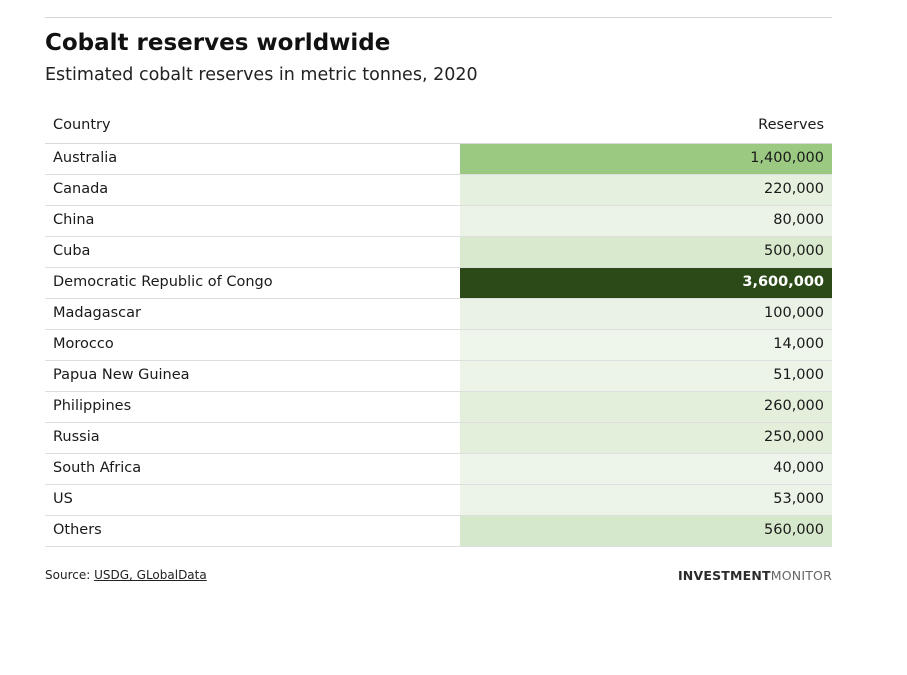 The image size is (907, 675). I want to click on source-note: Source: USDG, GLobalData, so click(126, 575).